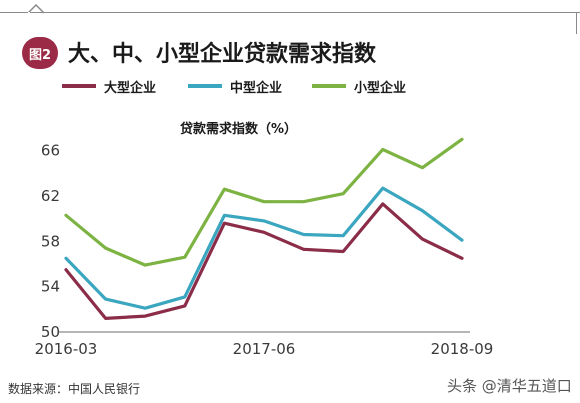 This screenshot has height=403, width=580. What do you see at coordinates (509, 386) in the screenshot?
I see `watermark: 头条 @清华五道口` at bounding box center [509, 386].